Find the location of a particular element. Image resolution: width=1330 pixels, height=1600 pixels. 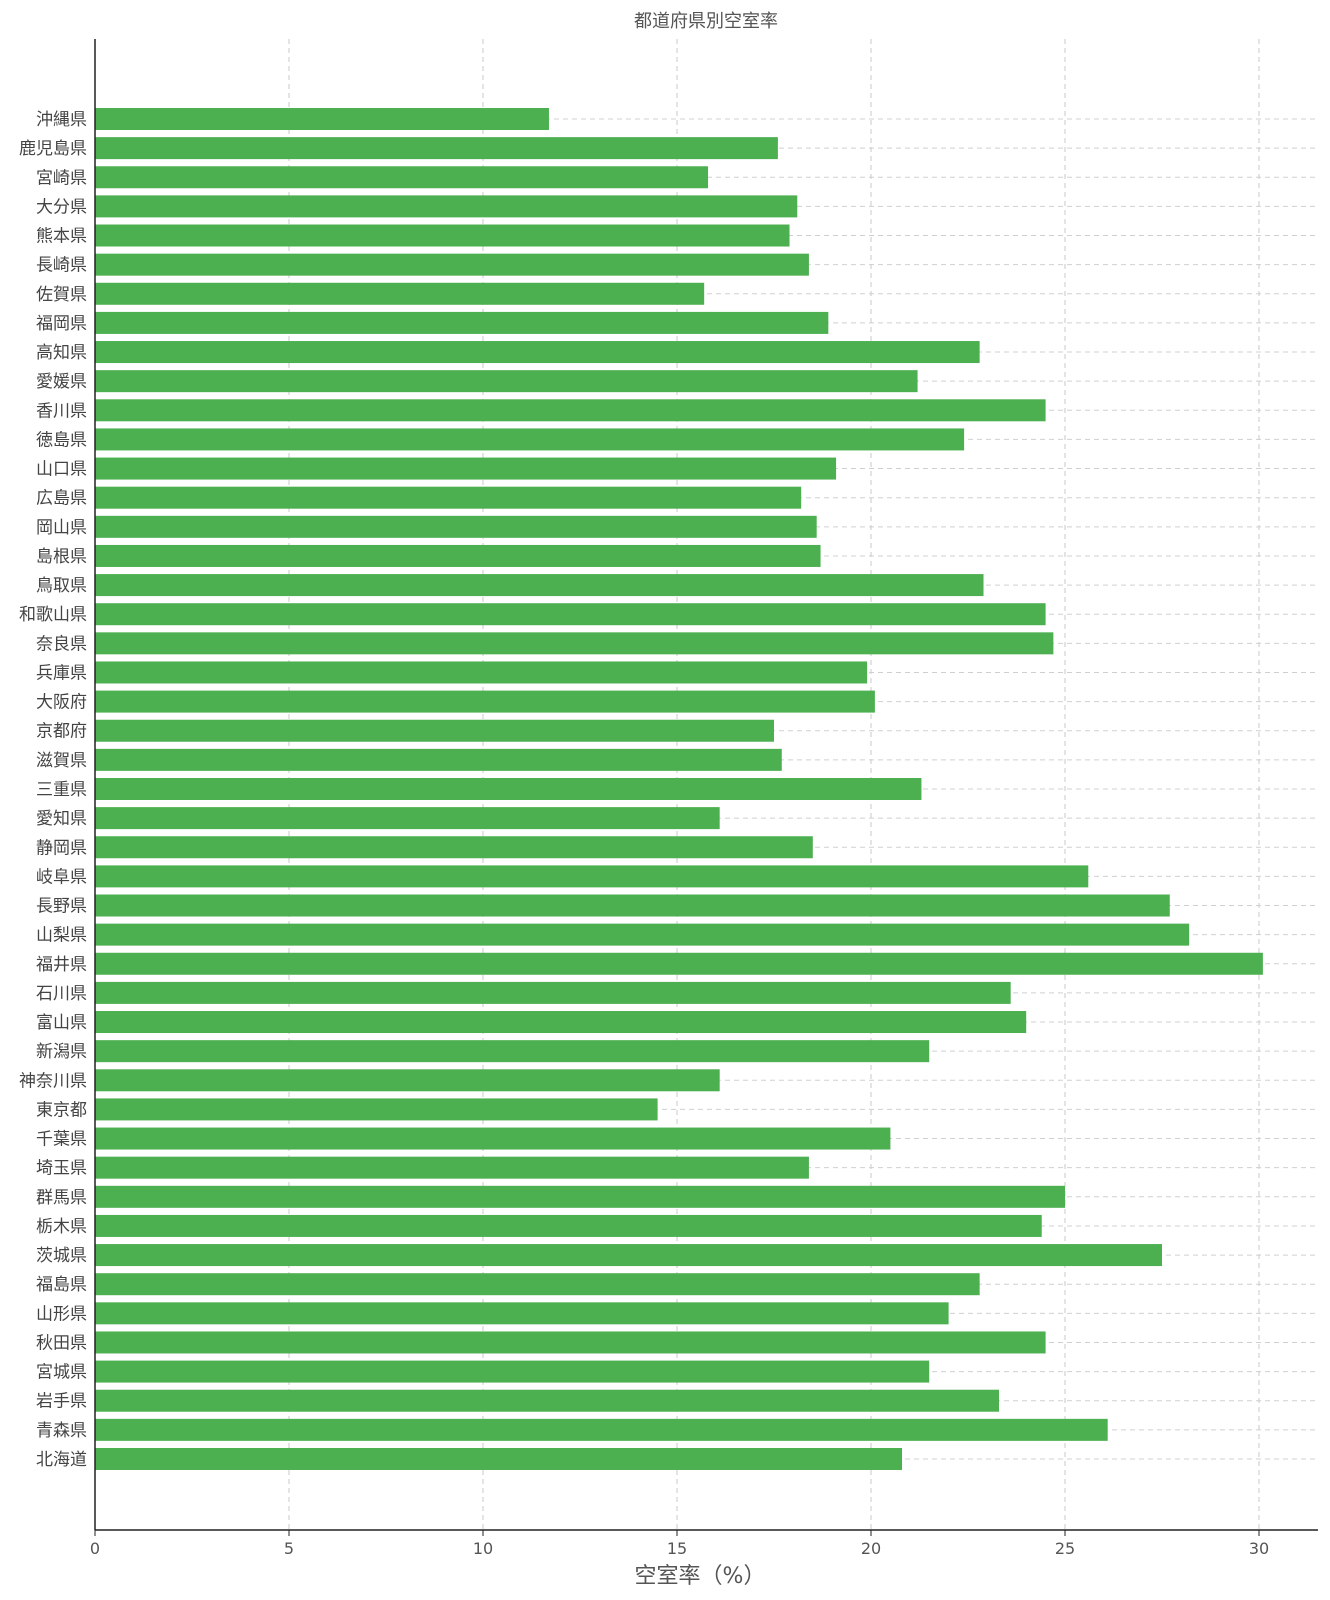

y-tick-label: 福島県 is located at coordinates (61, 1285).